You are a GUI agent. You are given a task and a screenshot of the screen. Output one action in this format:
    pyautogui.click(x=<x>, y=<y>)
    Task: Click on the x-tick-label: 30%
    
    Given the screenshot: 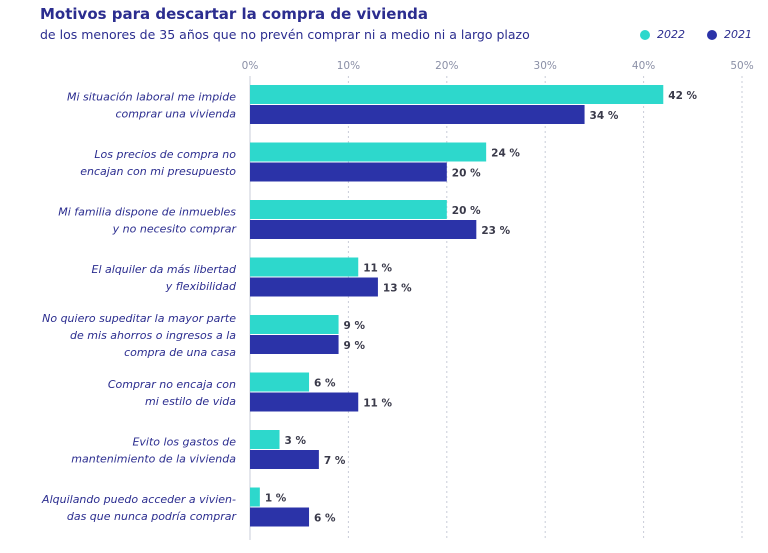 What is the action you would take?
    pyautogui.click(x=545, y=66)
    